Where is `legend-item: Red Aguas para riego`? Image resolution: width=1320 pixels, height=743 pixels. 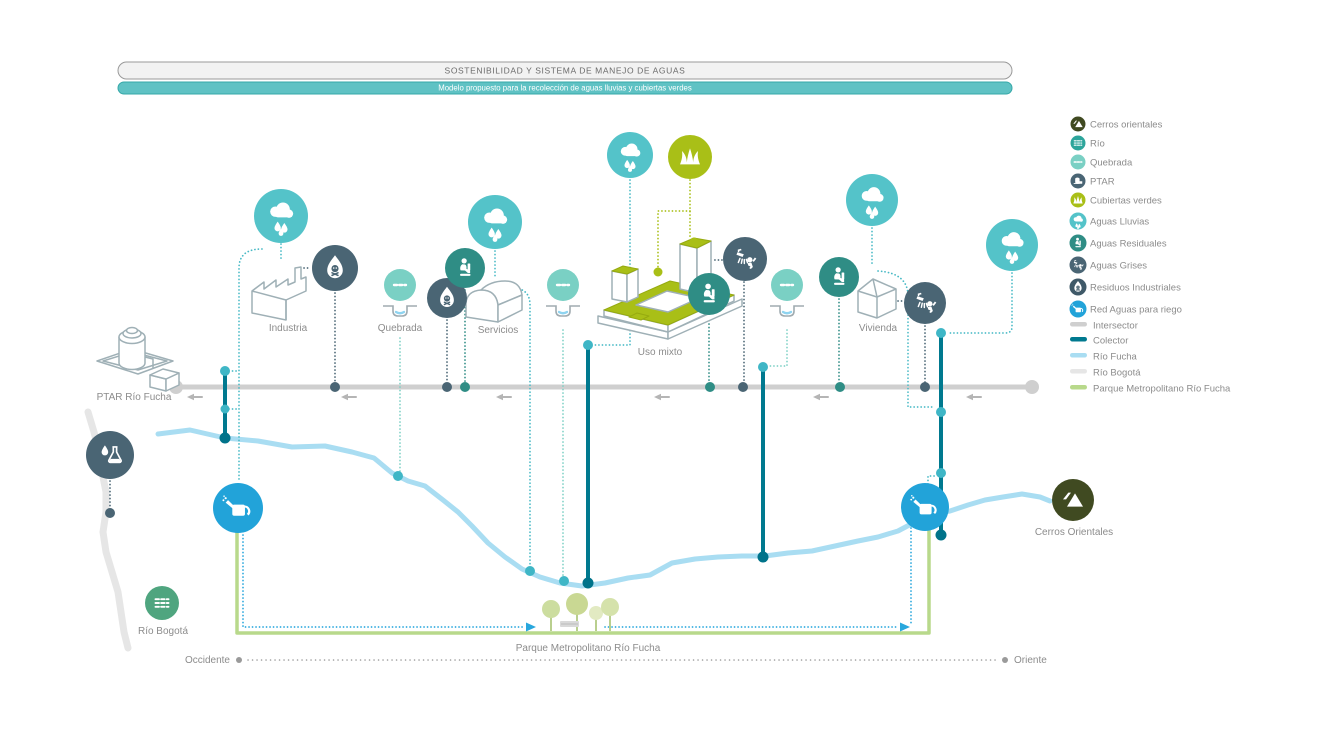
legend-item: Red Aguas para riego is located at coordinates (1125, 309).